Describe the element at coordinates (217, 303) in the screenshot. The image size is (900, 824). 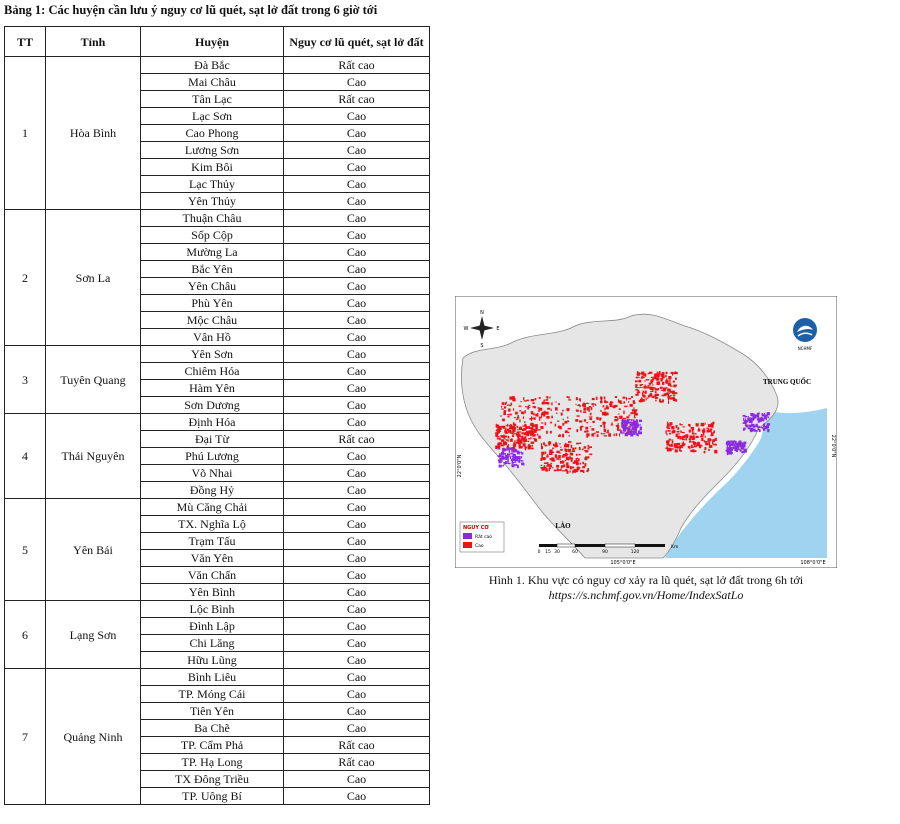
I see `table-row: Phù Yên Cao` at that location.